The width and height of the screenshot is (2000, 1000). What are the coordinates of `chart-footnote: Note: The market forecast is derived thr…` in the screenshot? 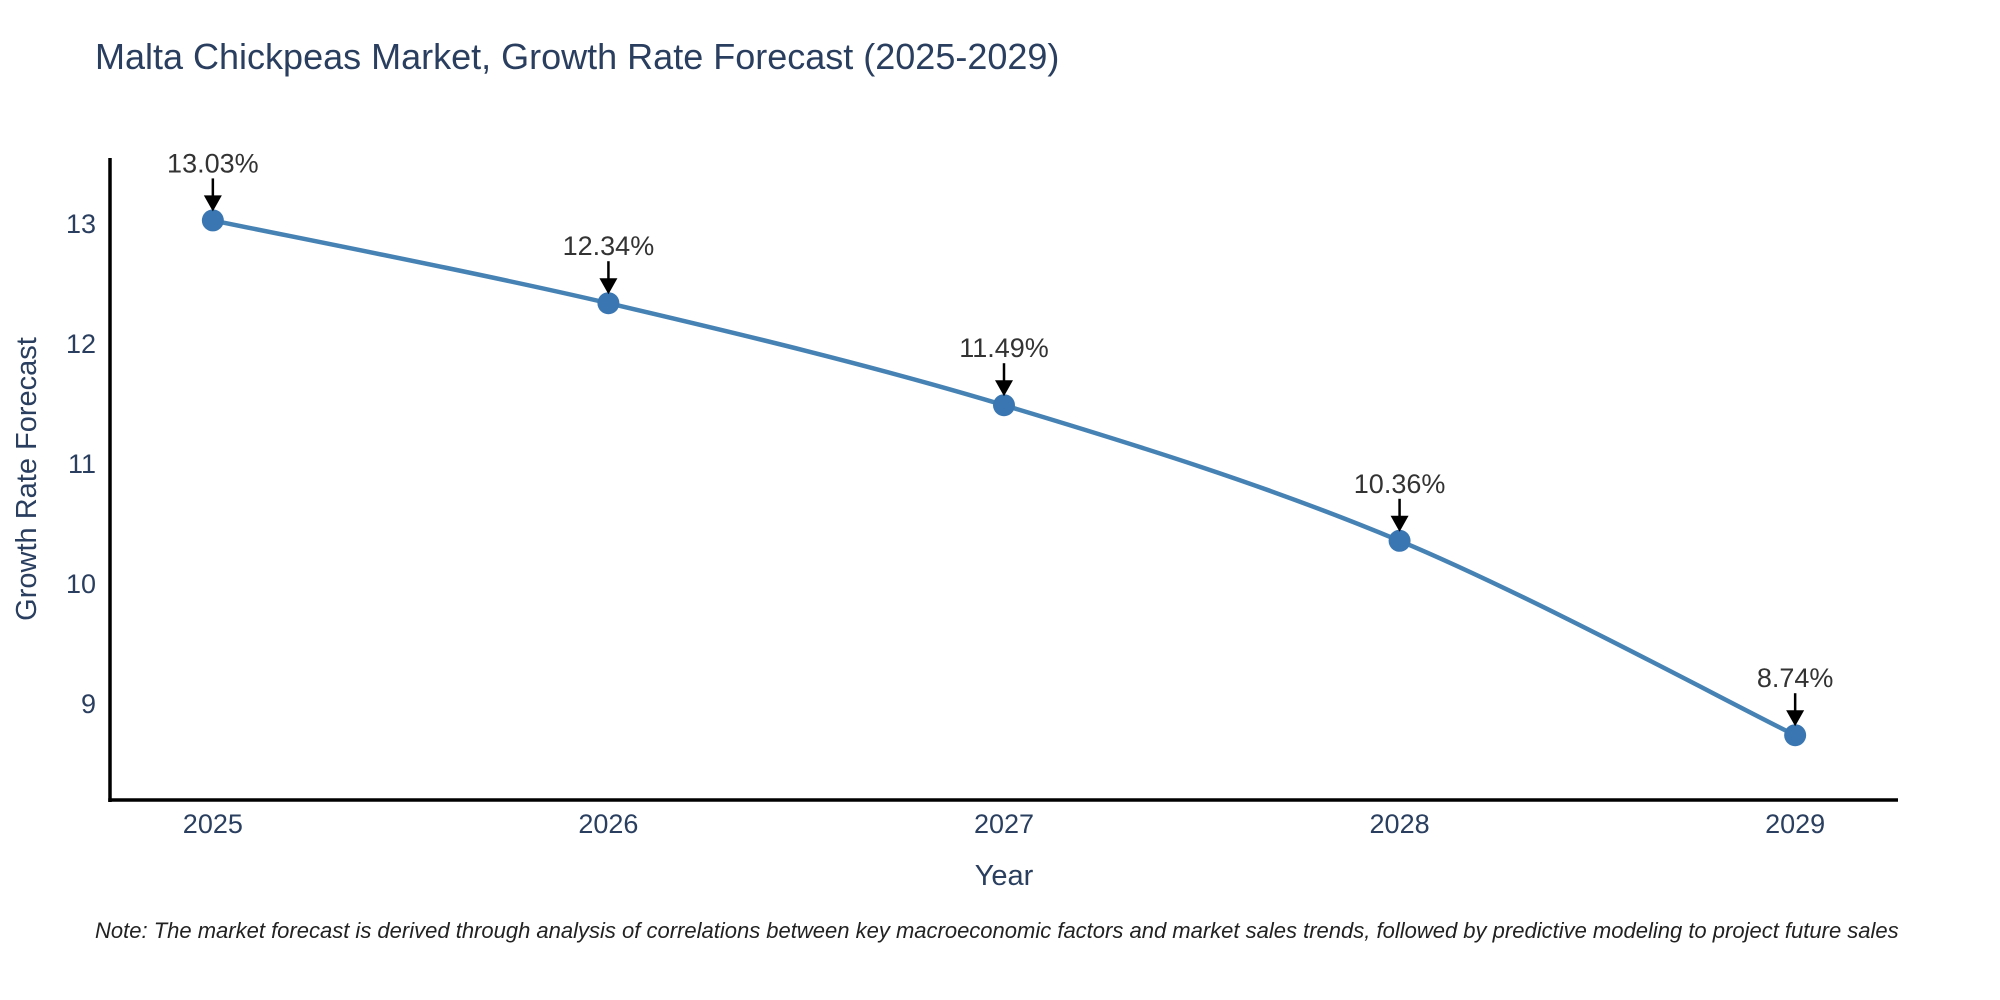 It's located at (997, 930).